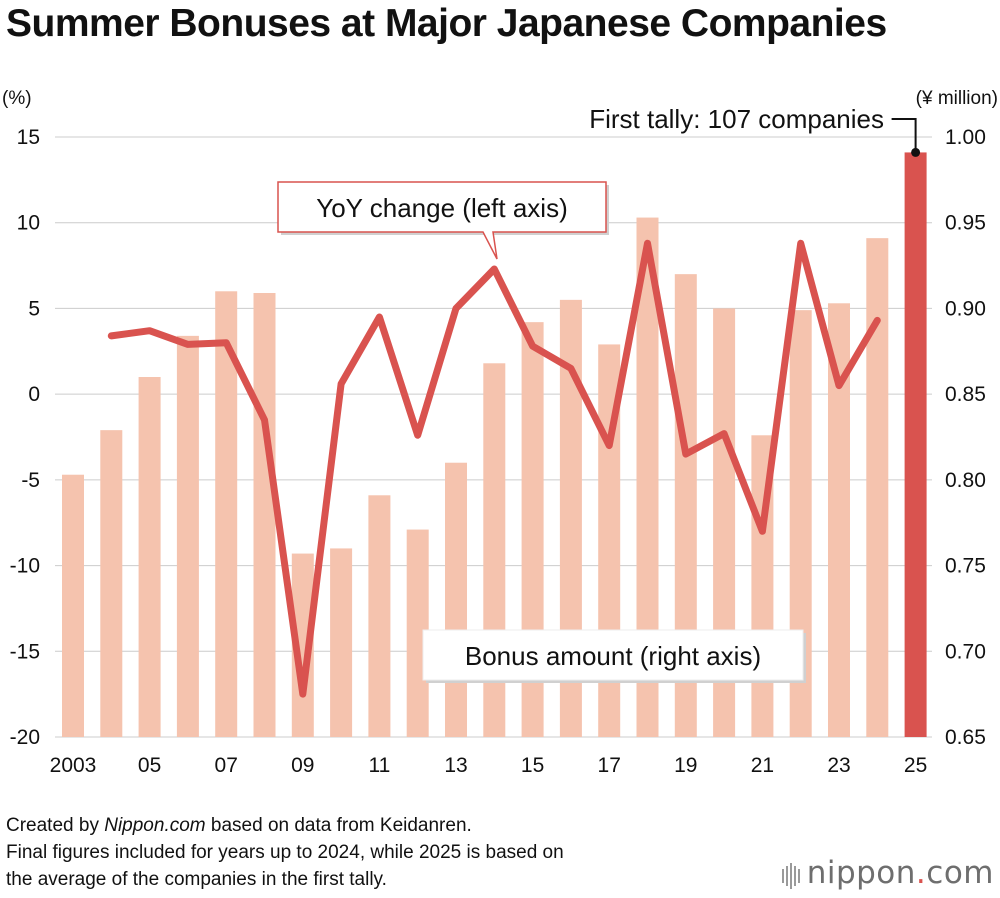 Image resolution: width=1000 pixels, height=898 pixels. Describe the element at coordinates (965, 651) in the screenshot. I see `right-tick-label: 0.70` at that location.